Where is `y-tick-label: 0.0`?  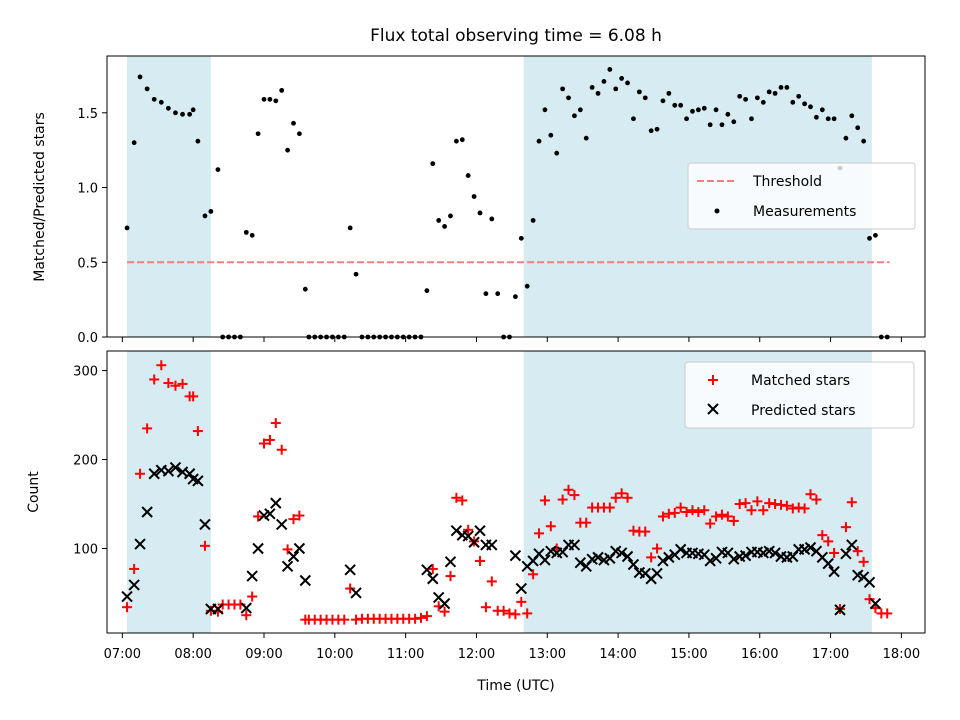
y-tick-label: 0.0 is located at coordinates (87, 338).